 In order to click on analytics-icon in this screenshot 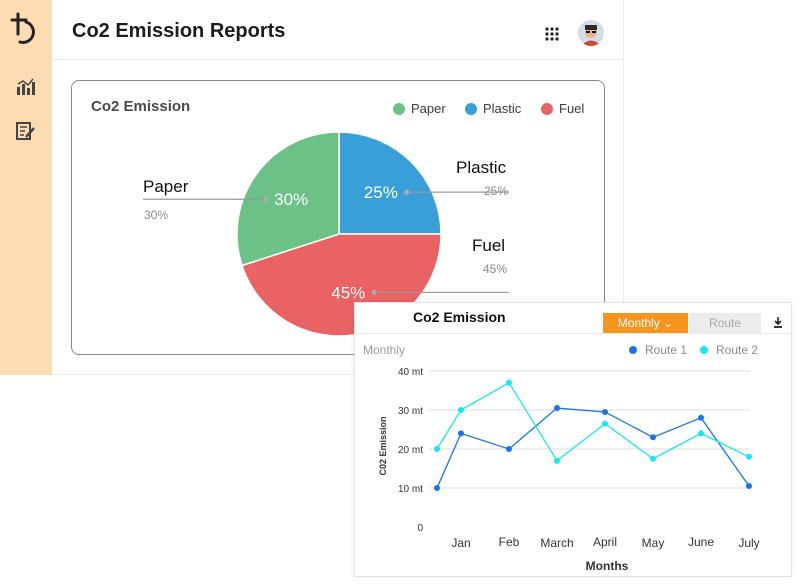, I will do `click(26, 87)`.